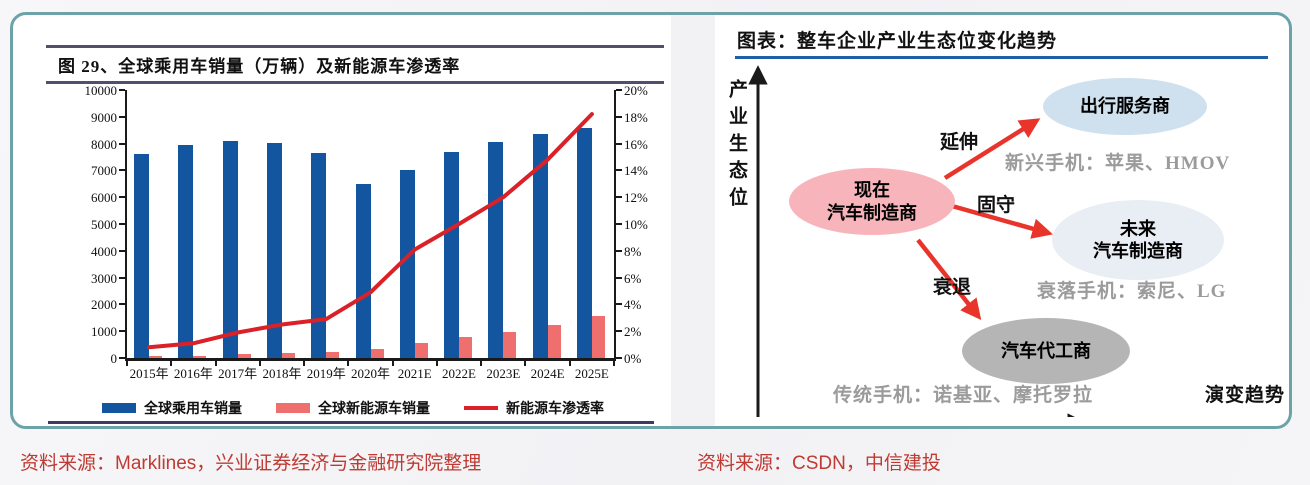  What do you see at coordinates (872, 212) in the screenshot?
I see `node-label-line: 汽车制造商` at bounding box center [872, 212].